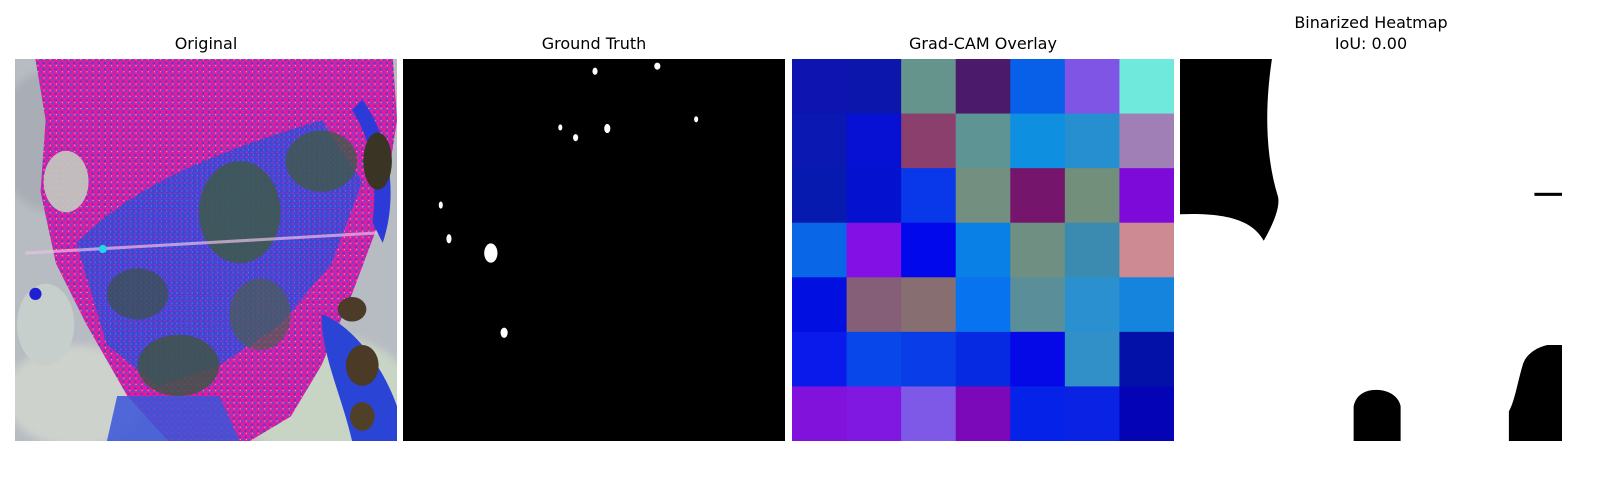 This screenshot has width=1600, height=500. Describe the element at coordinates (594, 43) in the screenshot. I see `panel-title-ground-truth: Ground Truth` at that location.